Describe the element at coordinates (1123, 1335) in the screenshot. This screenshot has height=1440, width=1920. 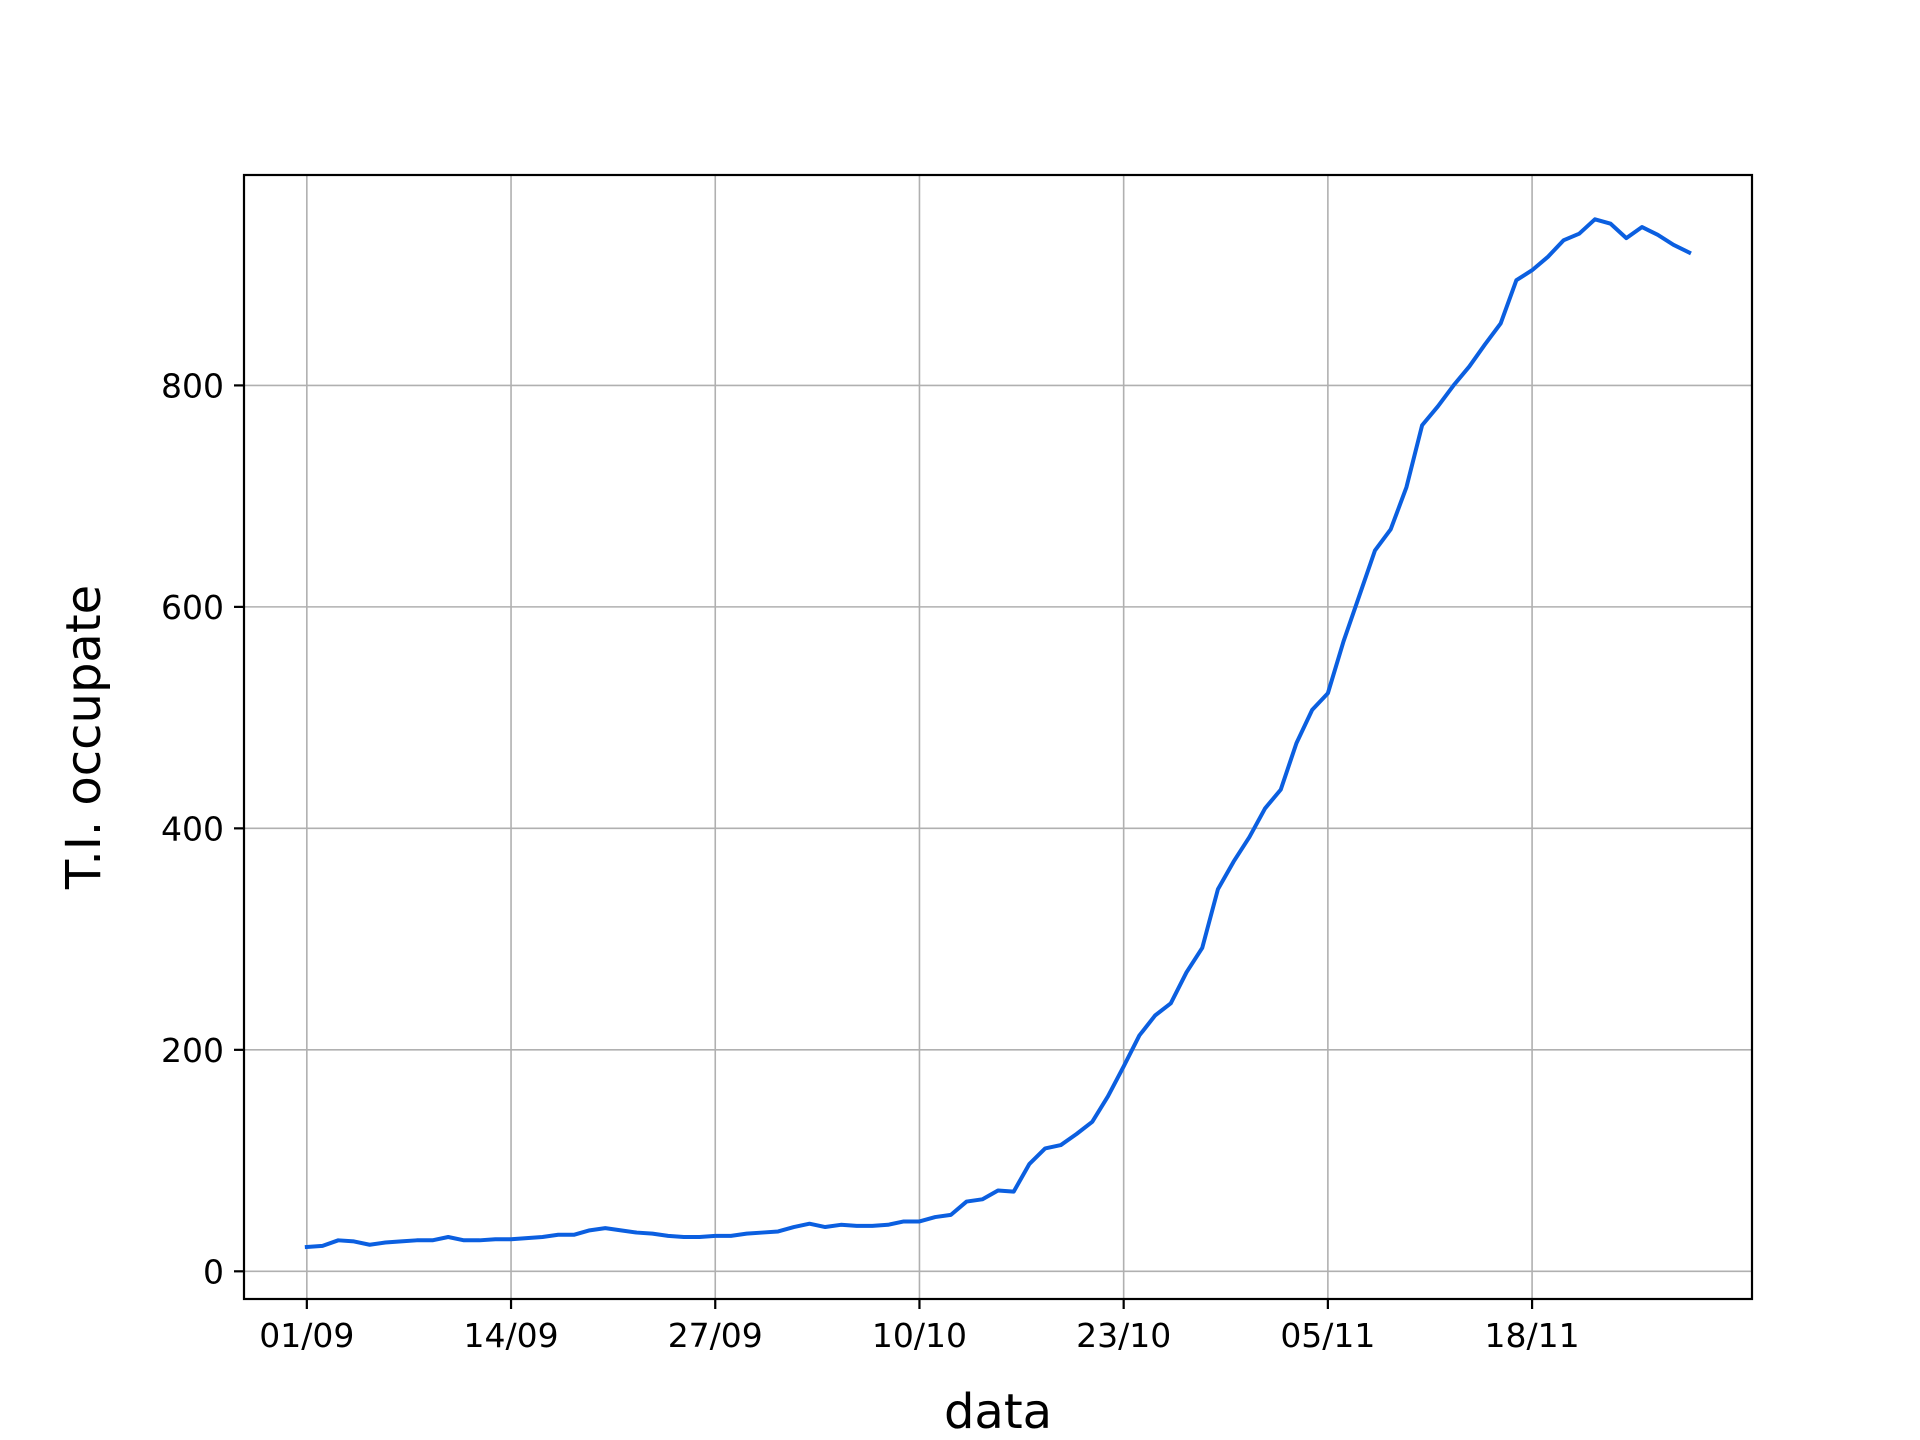
I see `x-tick-label: 23/10` at that location.